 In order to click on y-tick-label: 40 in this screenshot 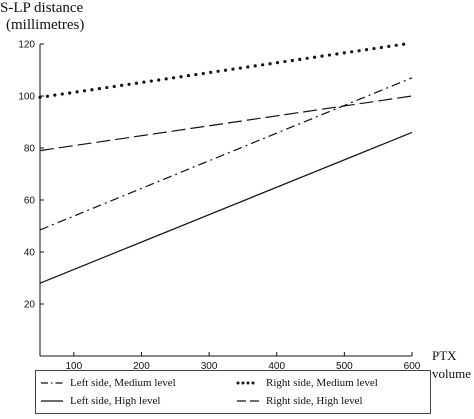, I will do `click(30, 253)`.